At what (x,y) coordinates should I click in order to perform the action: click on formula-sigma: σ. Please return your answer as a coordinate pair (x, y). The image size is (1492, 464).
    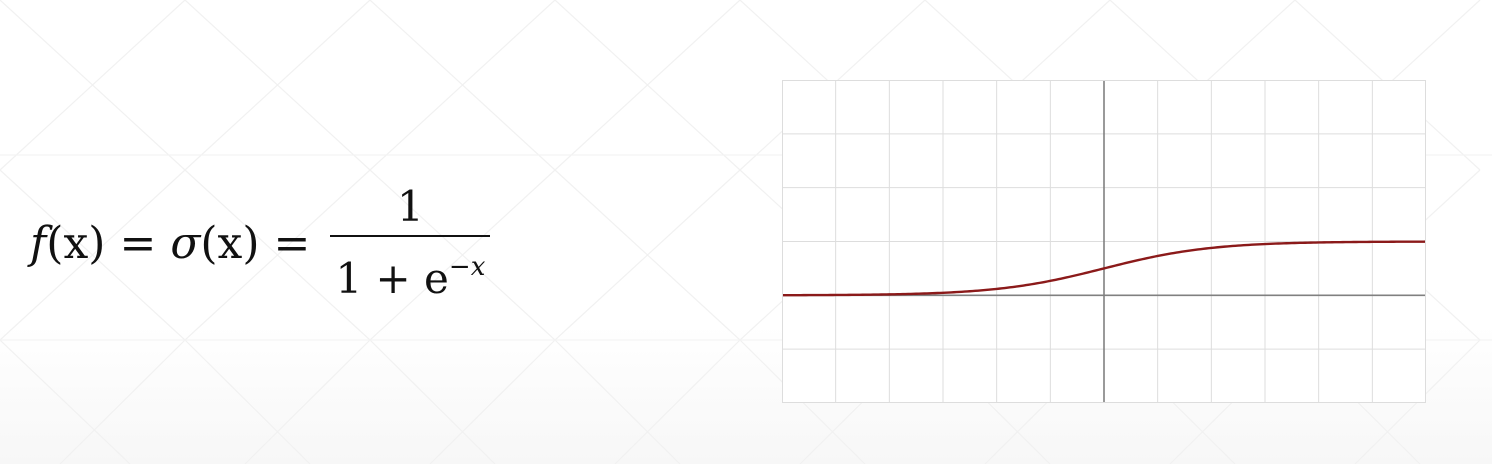
    Looking at the image, I should click on (185, 243).